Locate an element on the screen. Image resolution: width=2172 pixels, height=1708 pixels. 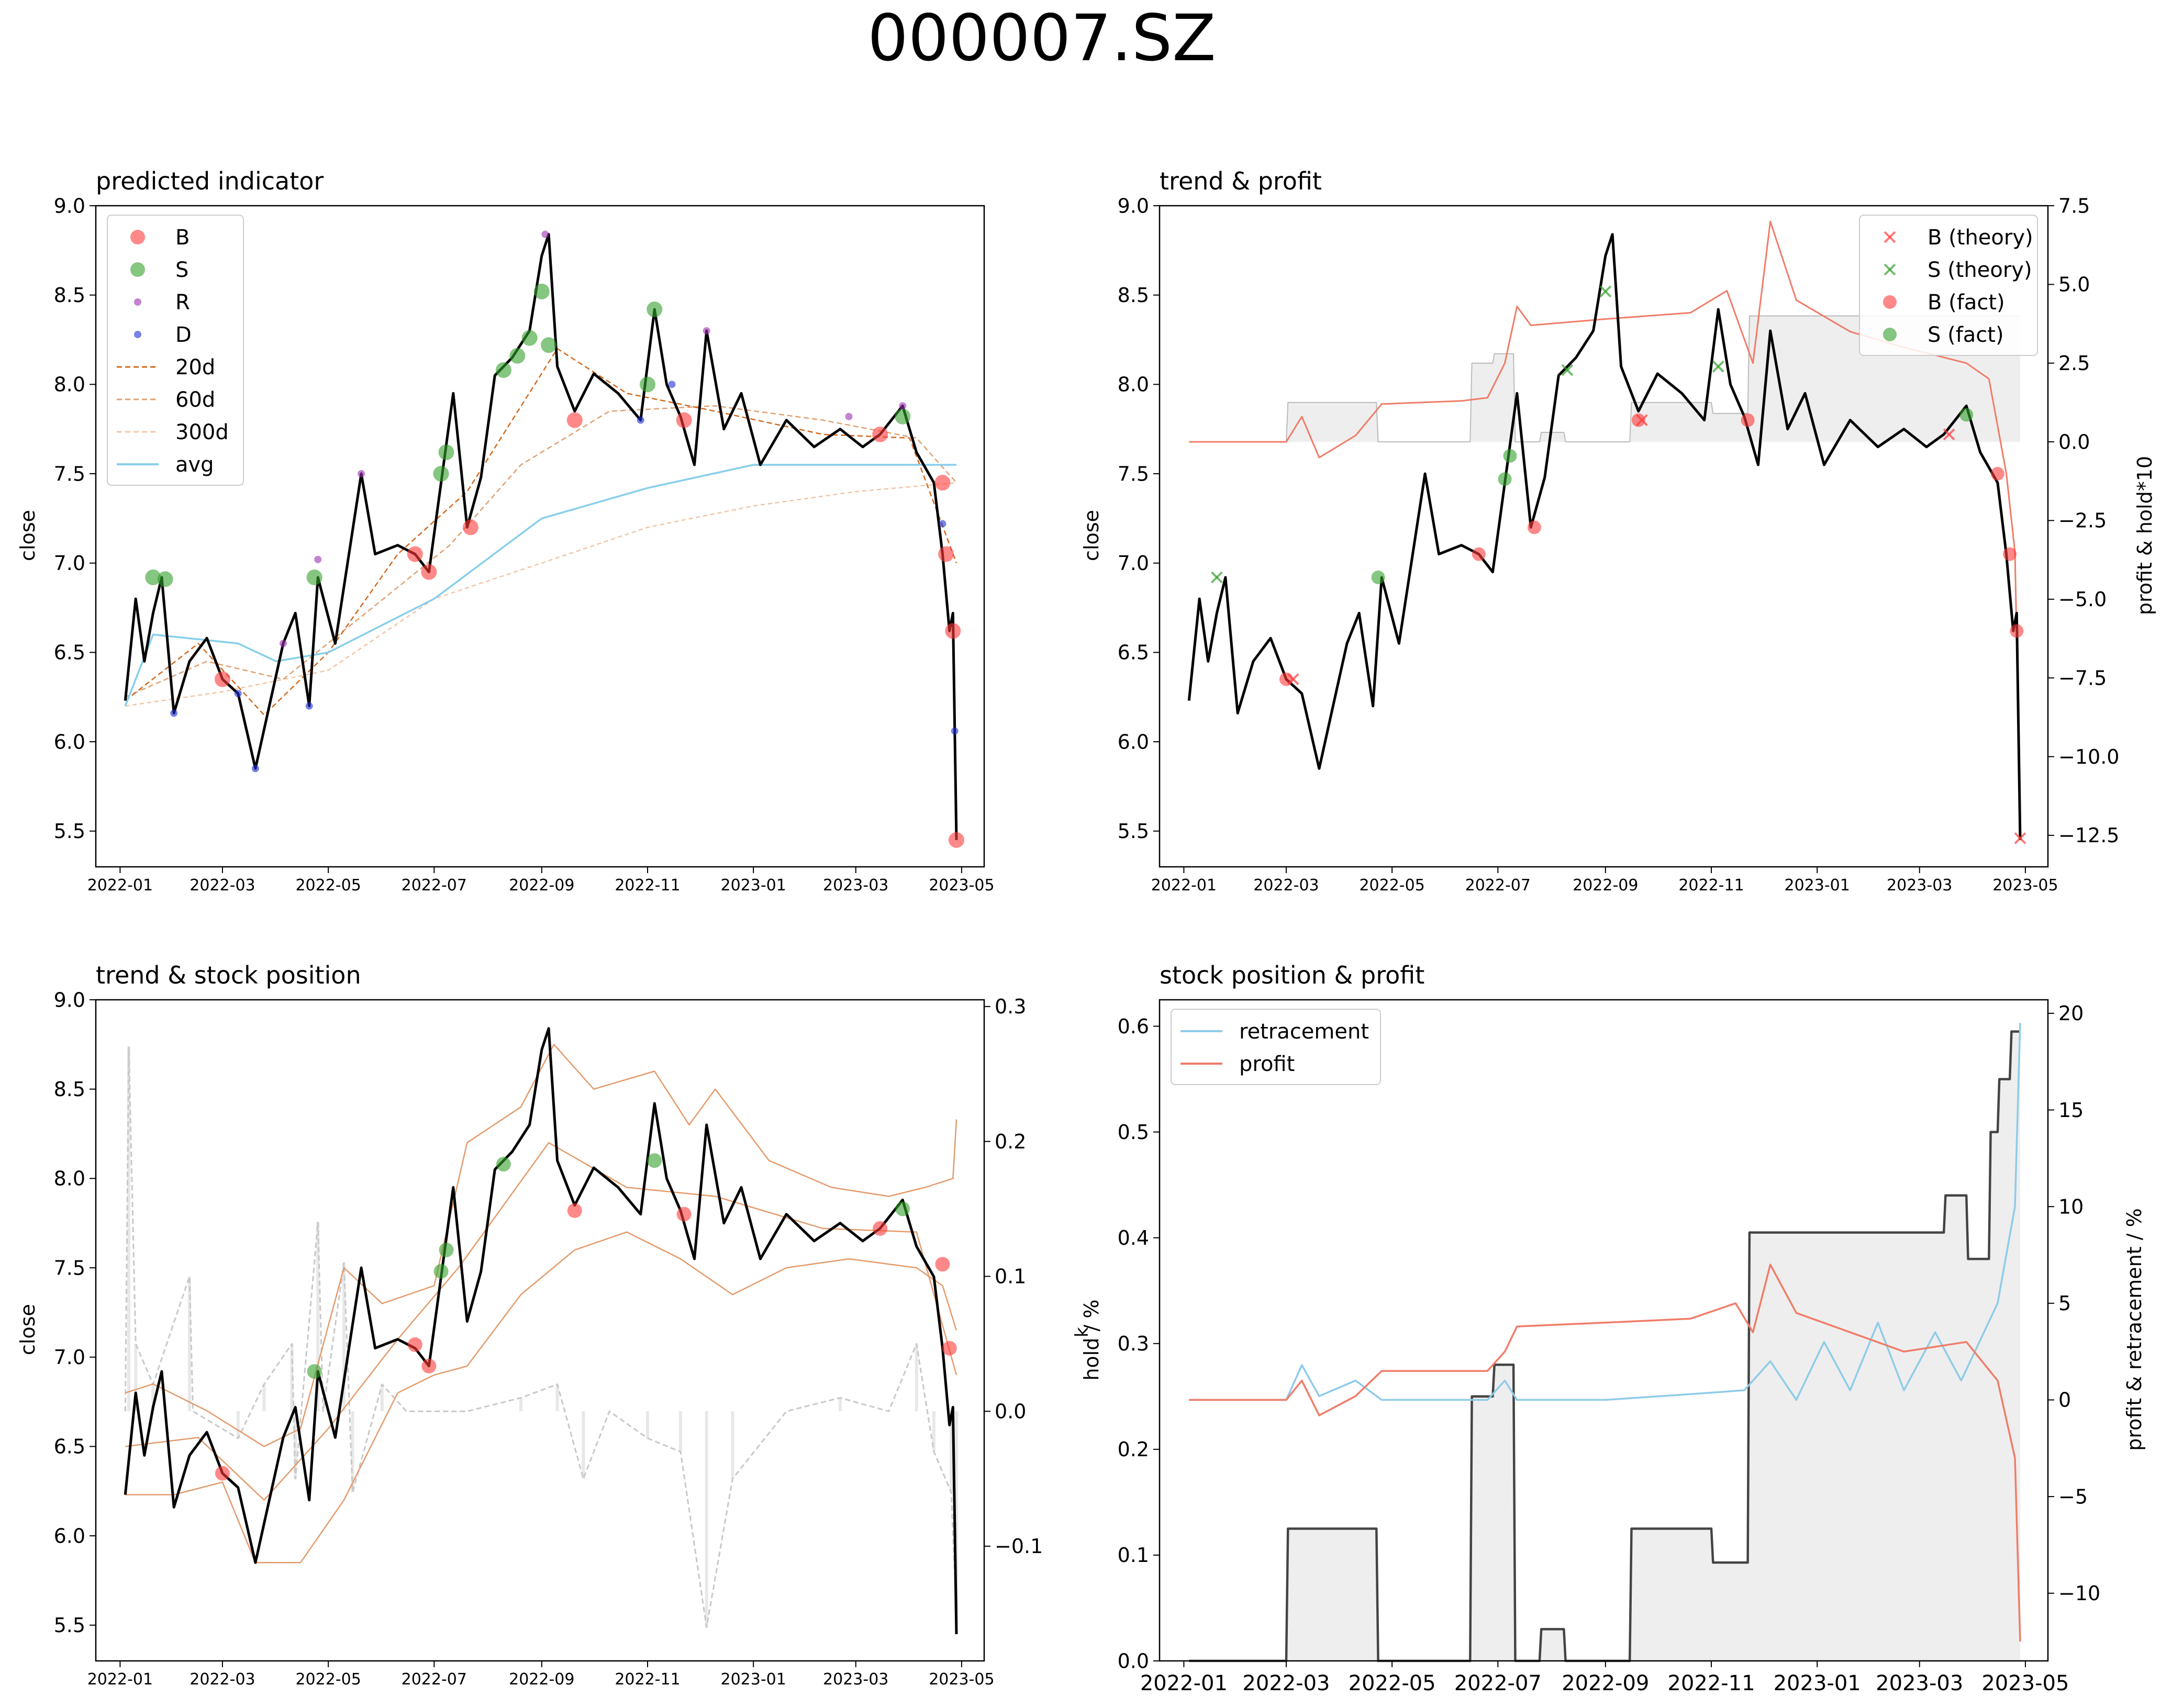
y2-tick-label: 2.5 is located at coordinates (2074, 363).